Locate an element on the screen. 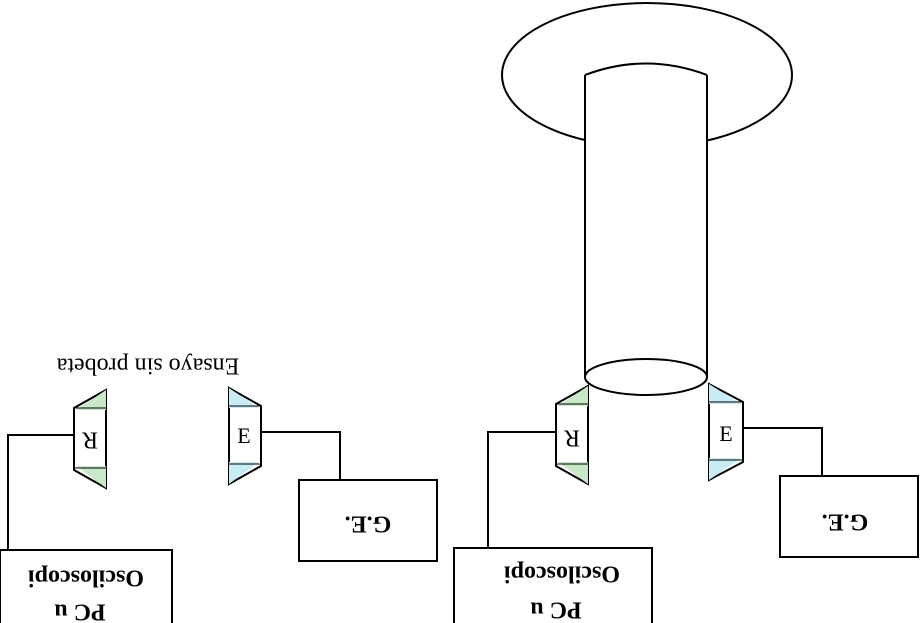  left-receiver-shade-top is located at coordinates (91, 400).